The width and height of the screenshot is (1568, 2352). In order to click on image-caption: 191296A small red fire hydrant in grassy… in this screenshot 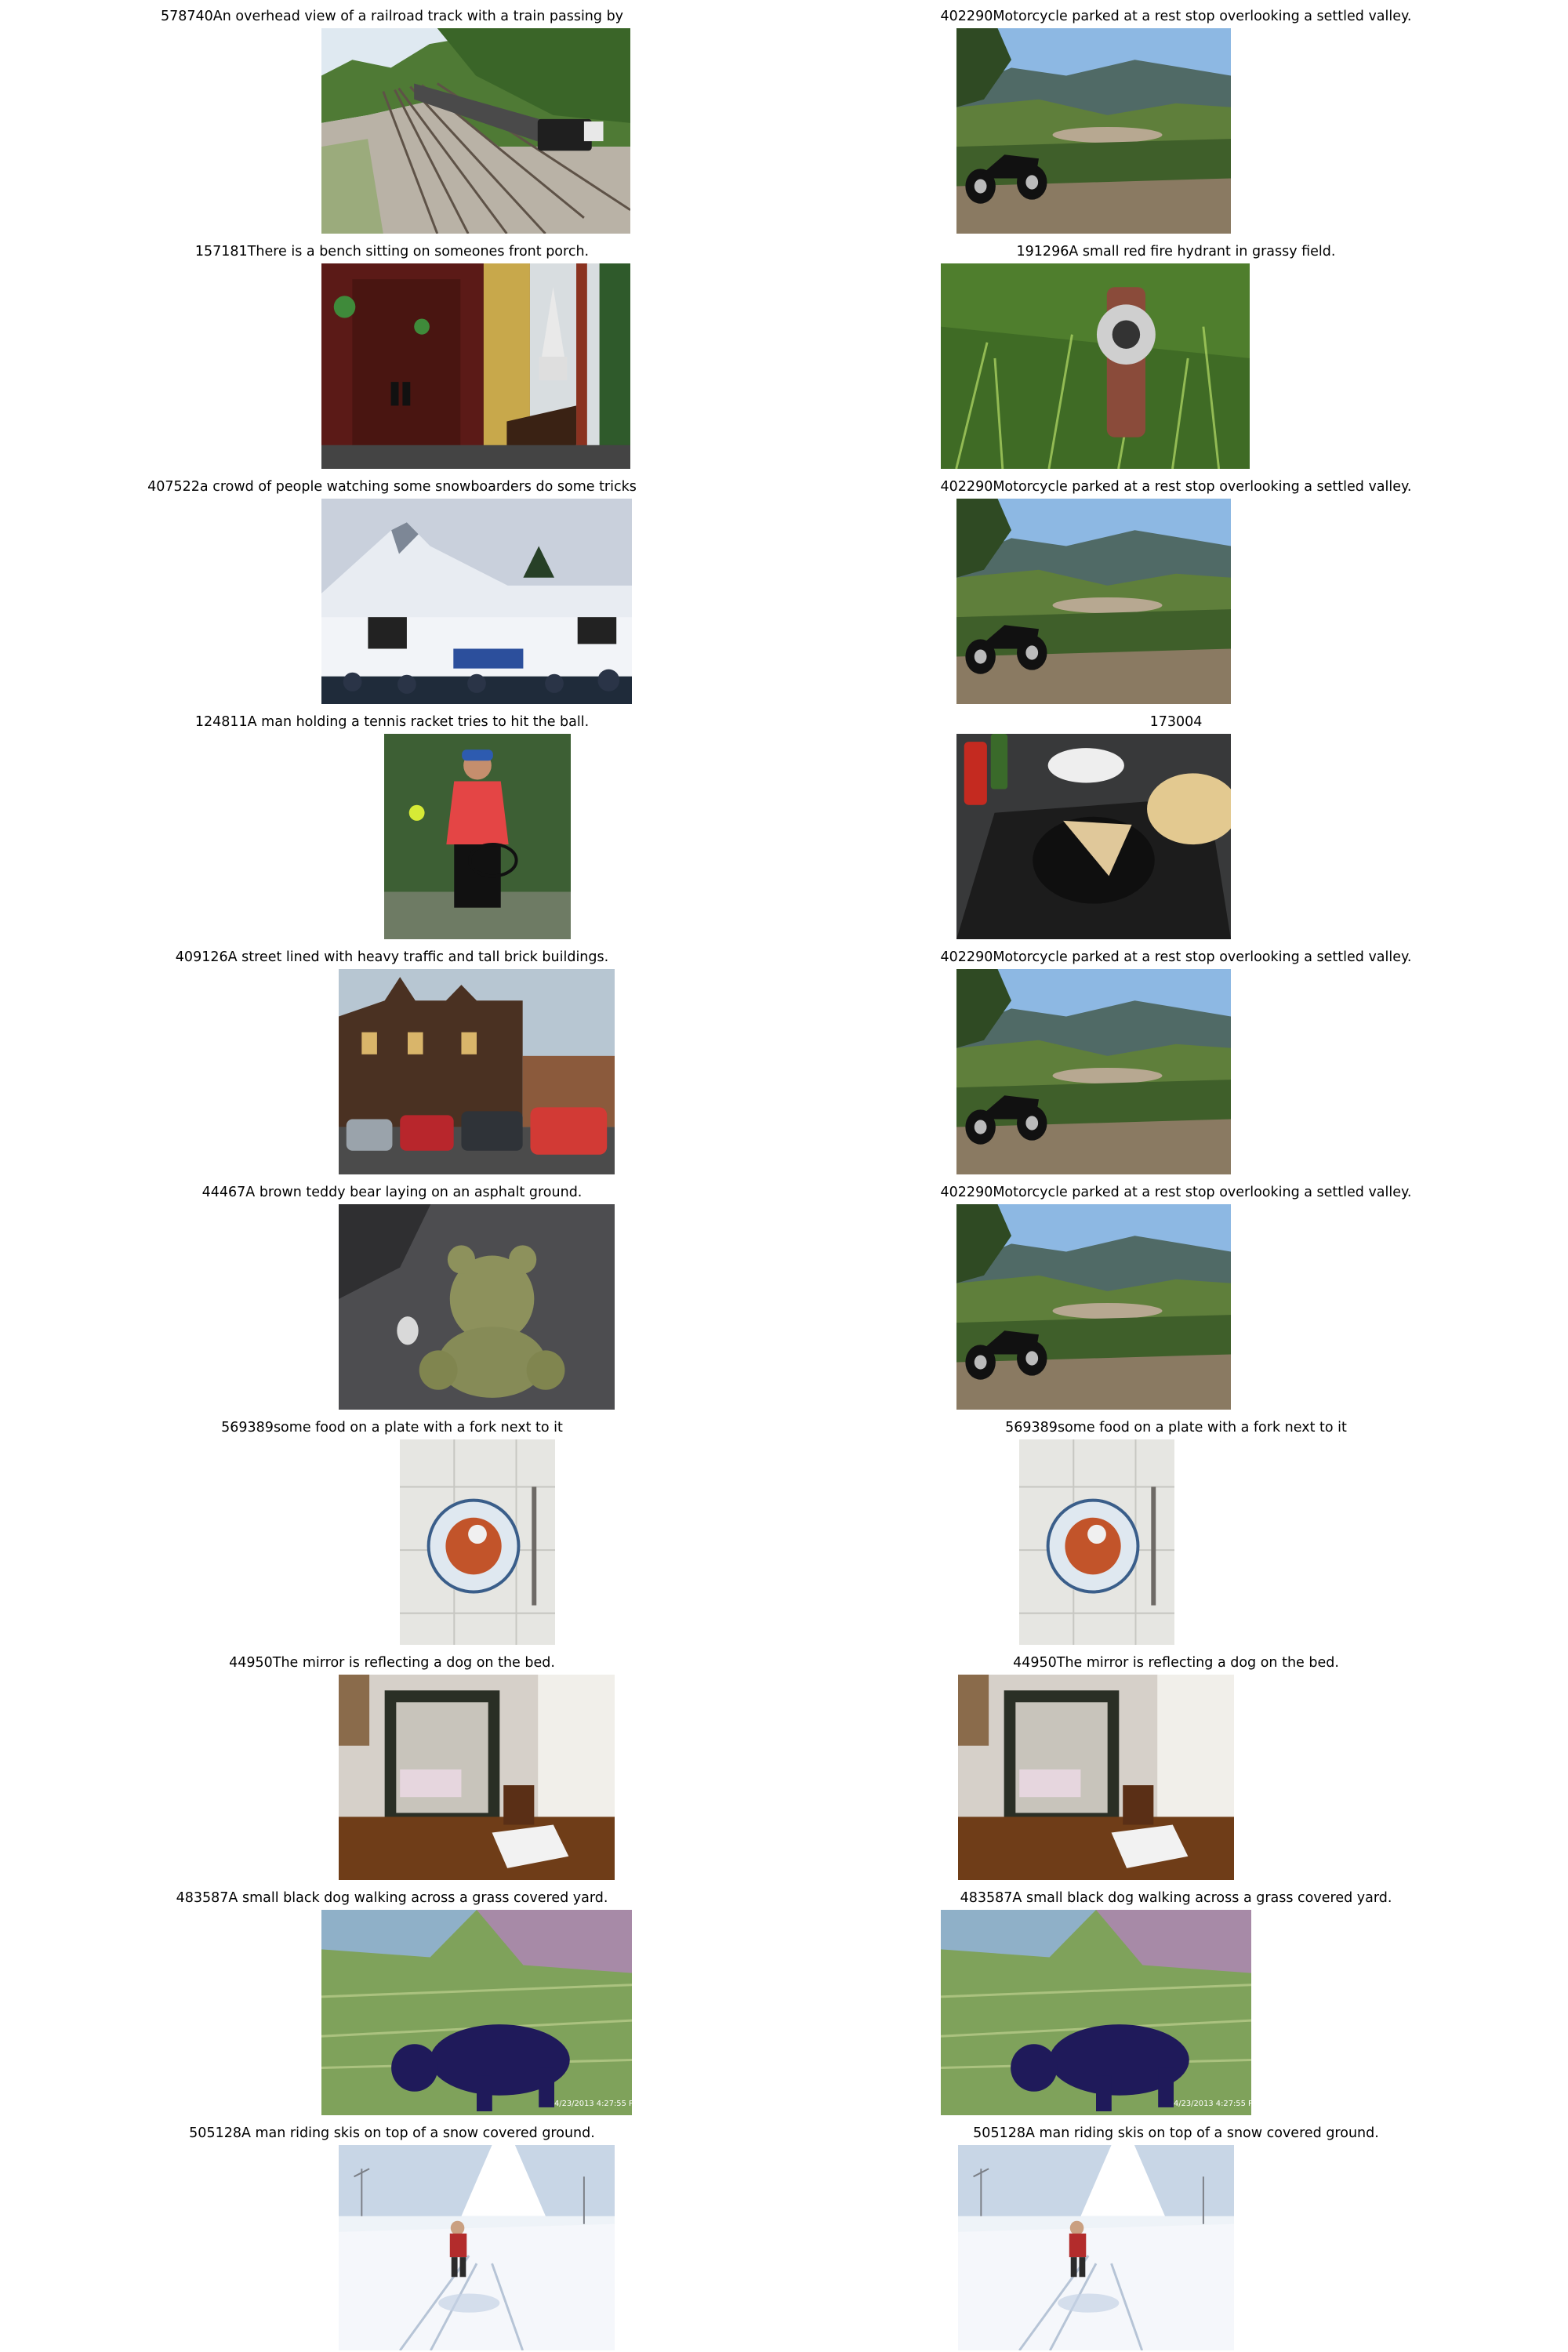, I will do `click(1176, 252)`.